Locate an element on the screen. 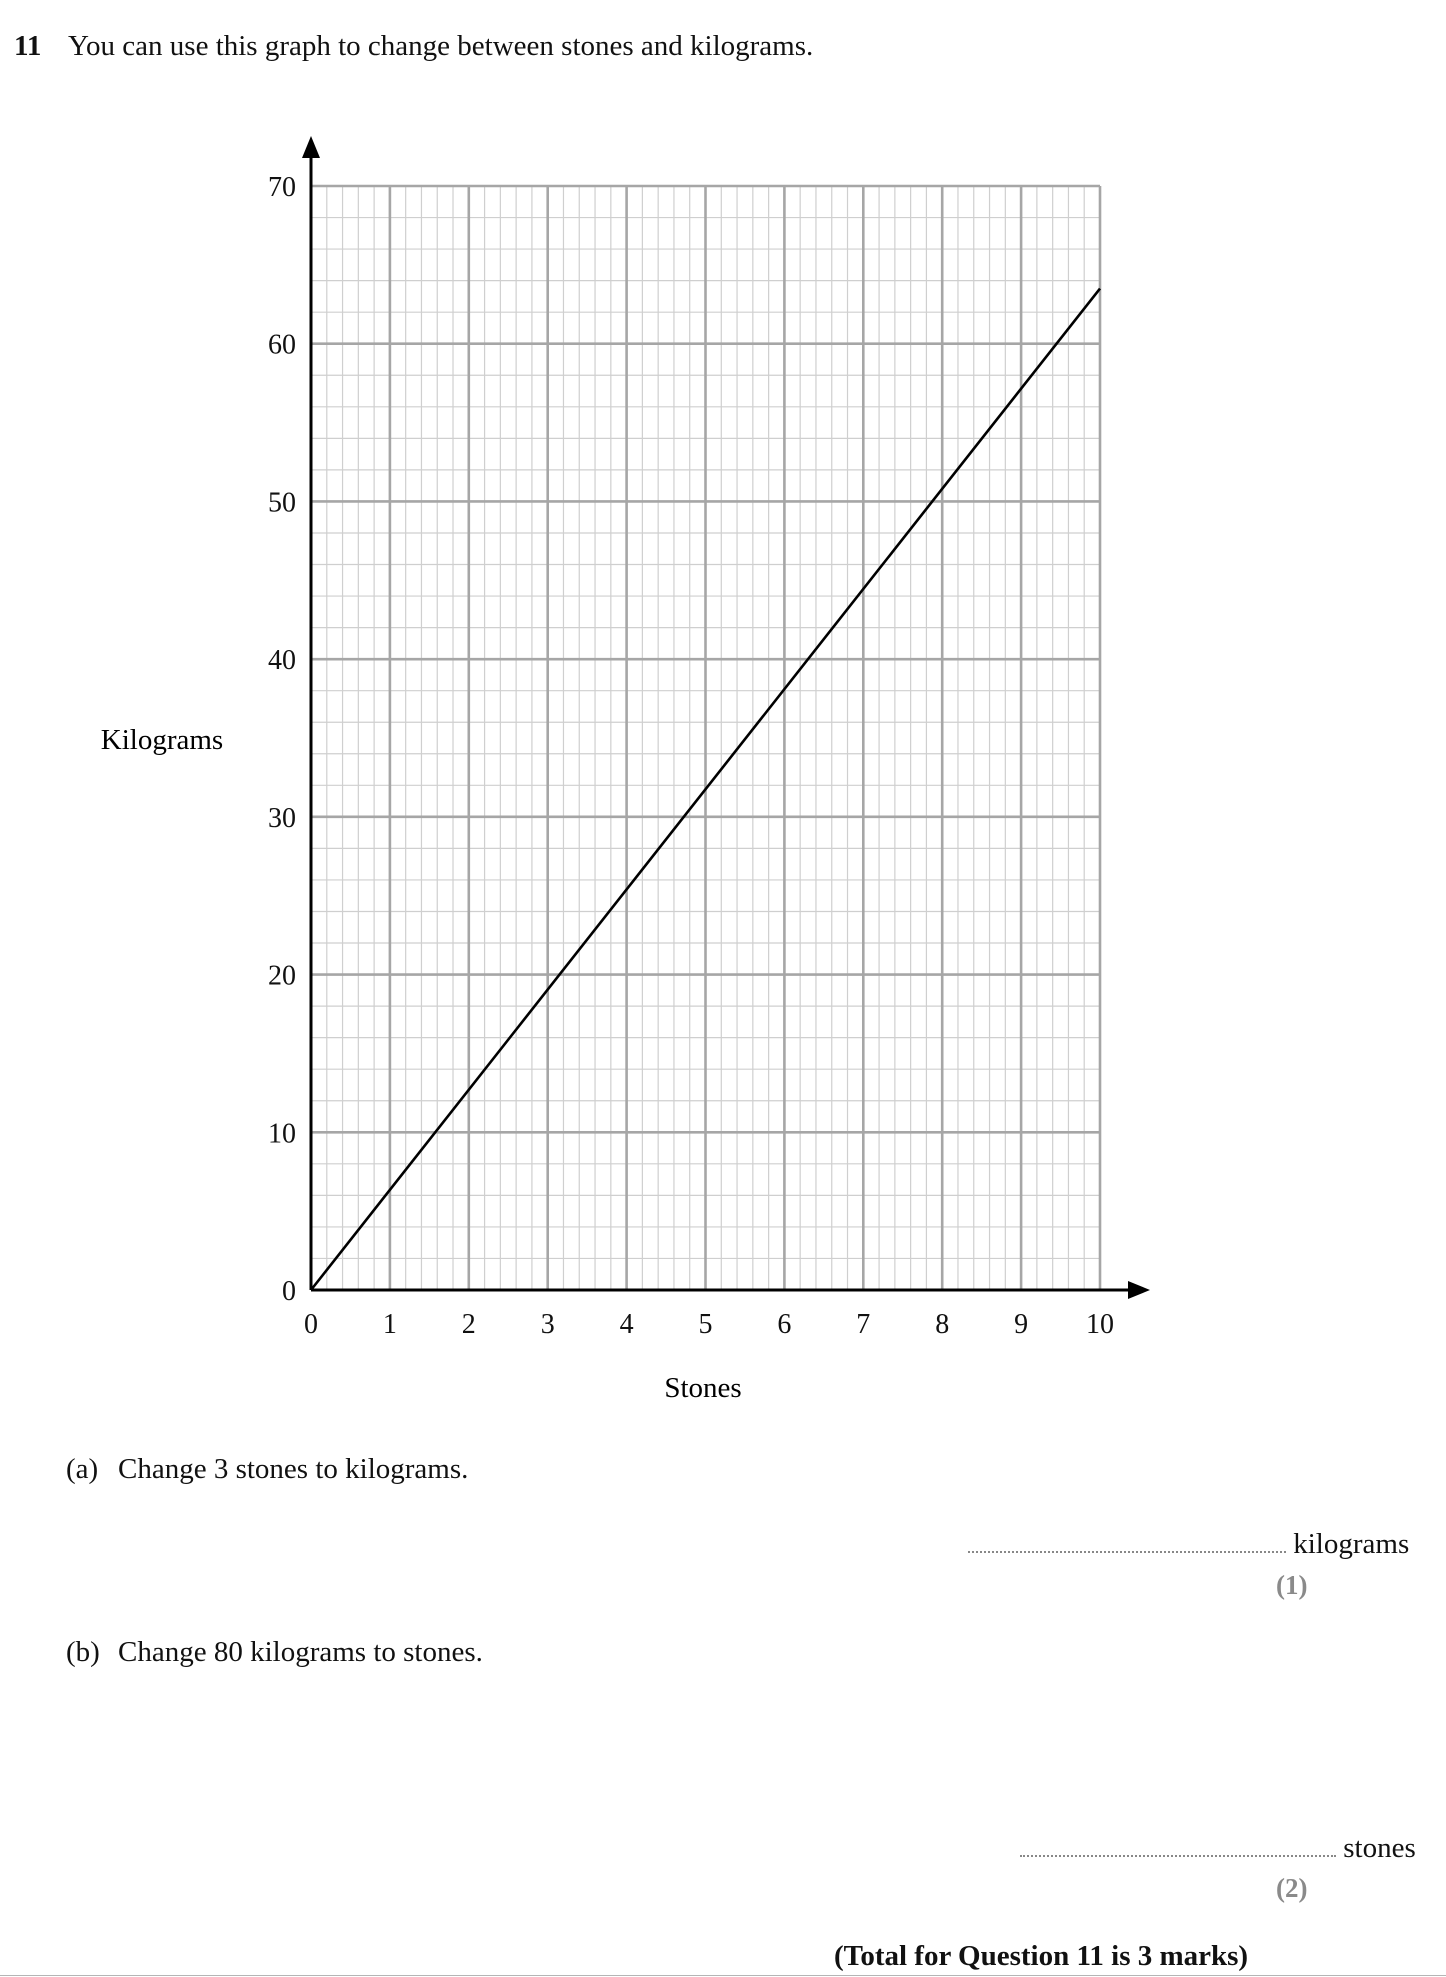 Image resolution: width=1446 pixels, height=1977 pixels. x-tick-label: 5 is located at coordinates (706, 1324).